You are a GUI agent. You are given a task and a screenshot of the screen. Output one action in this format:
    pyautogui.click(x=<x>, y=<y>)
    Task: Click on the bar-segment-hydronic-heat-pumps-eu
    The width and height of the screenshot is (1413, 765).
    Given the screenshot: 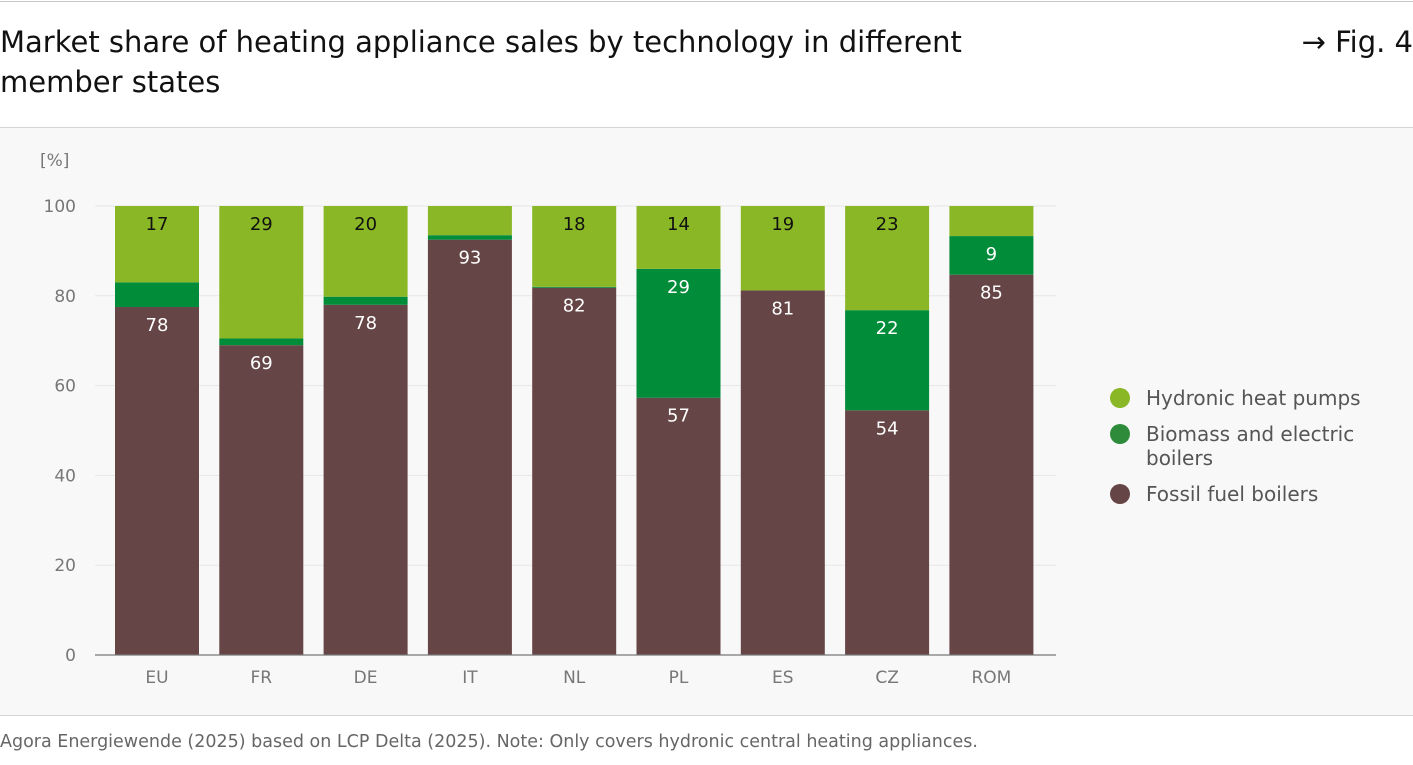 What is the action you would take?
    pyautogui.click(x=157, y=244)
    